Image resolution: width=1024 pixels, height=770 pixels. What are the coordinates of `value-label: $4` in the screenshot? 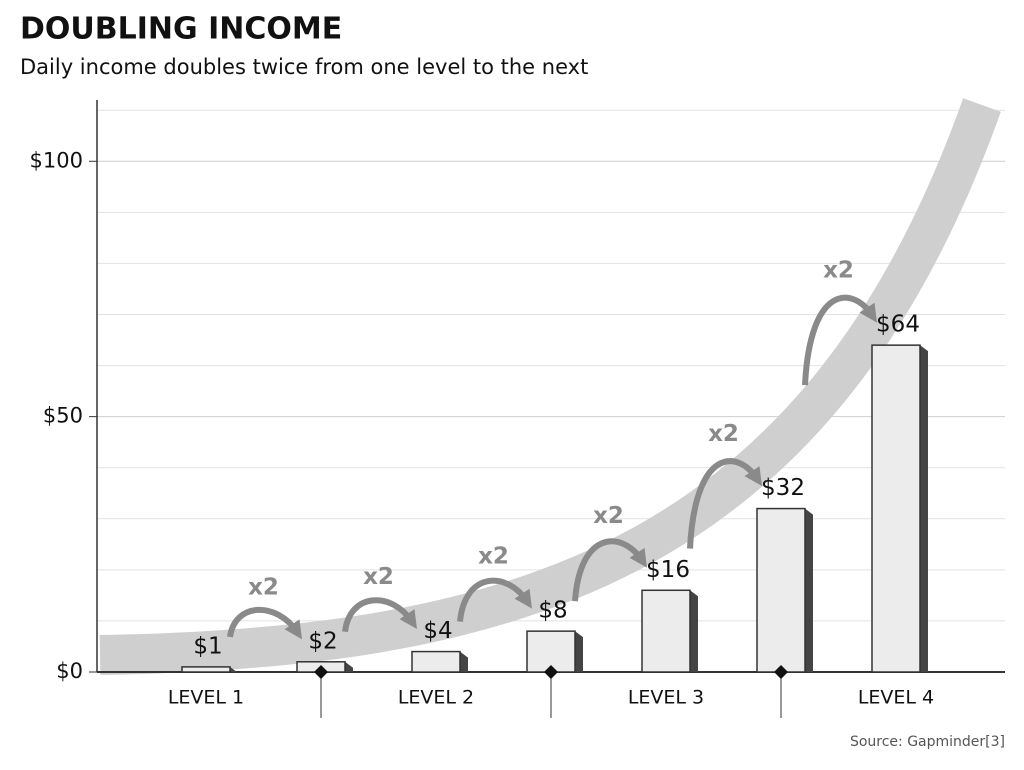 It's located at (437, 631).